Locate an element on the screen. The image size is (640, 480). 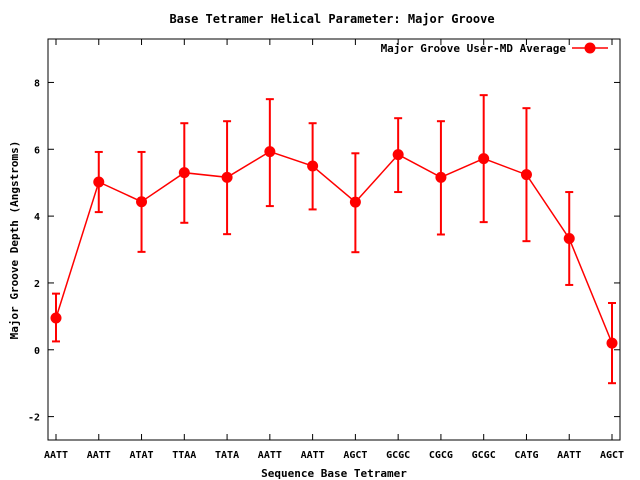
y-axis-label: Major Groove Depth (Angstroms) is located at coordinates (14, 240).